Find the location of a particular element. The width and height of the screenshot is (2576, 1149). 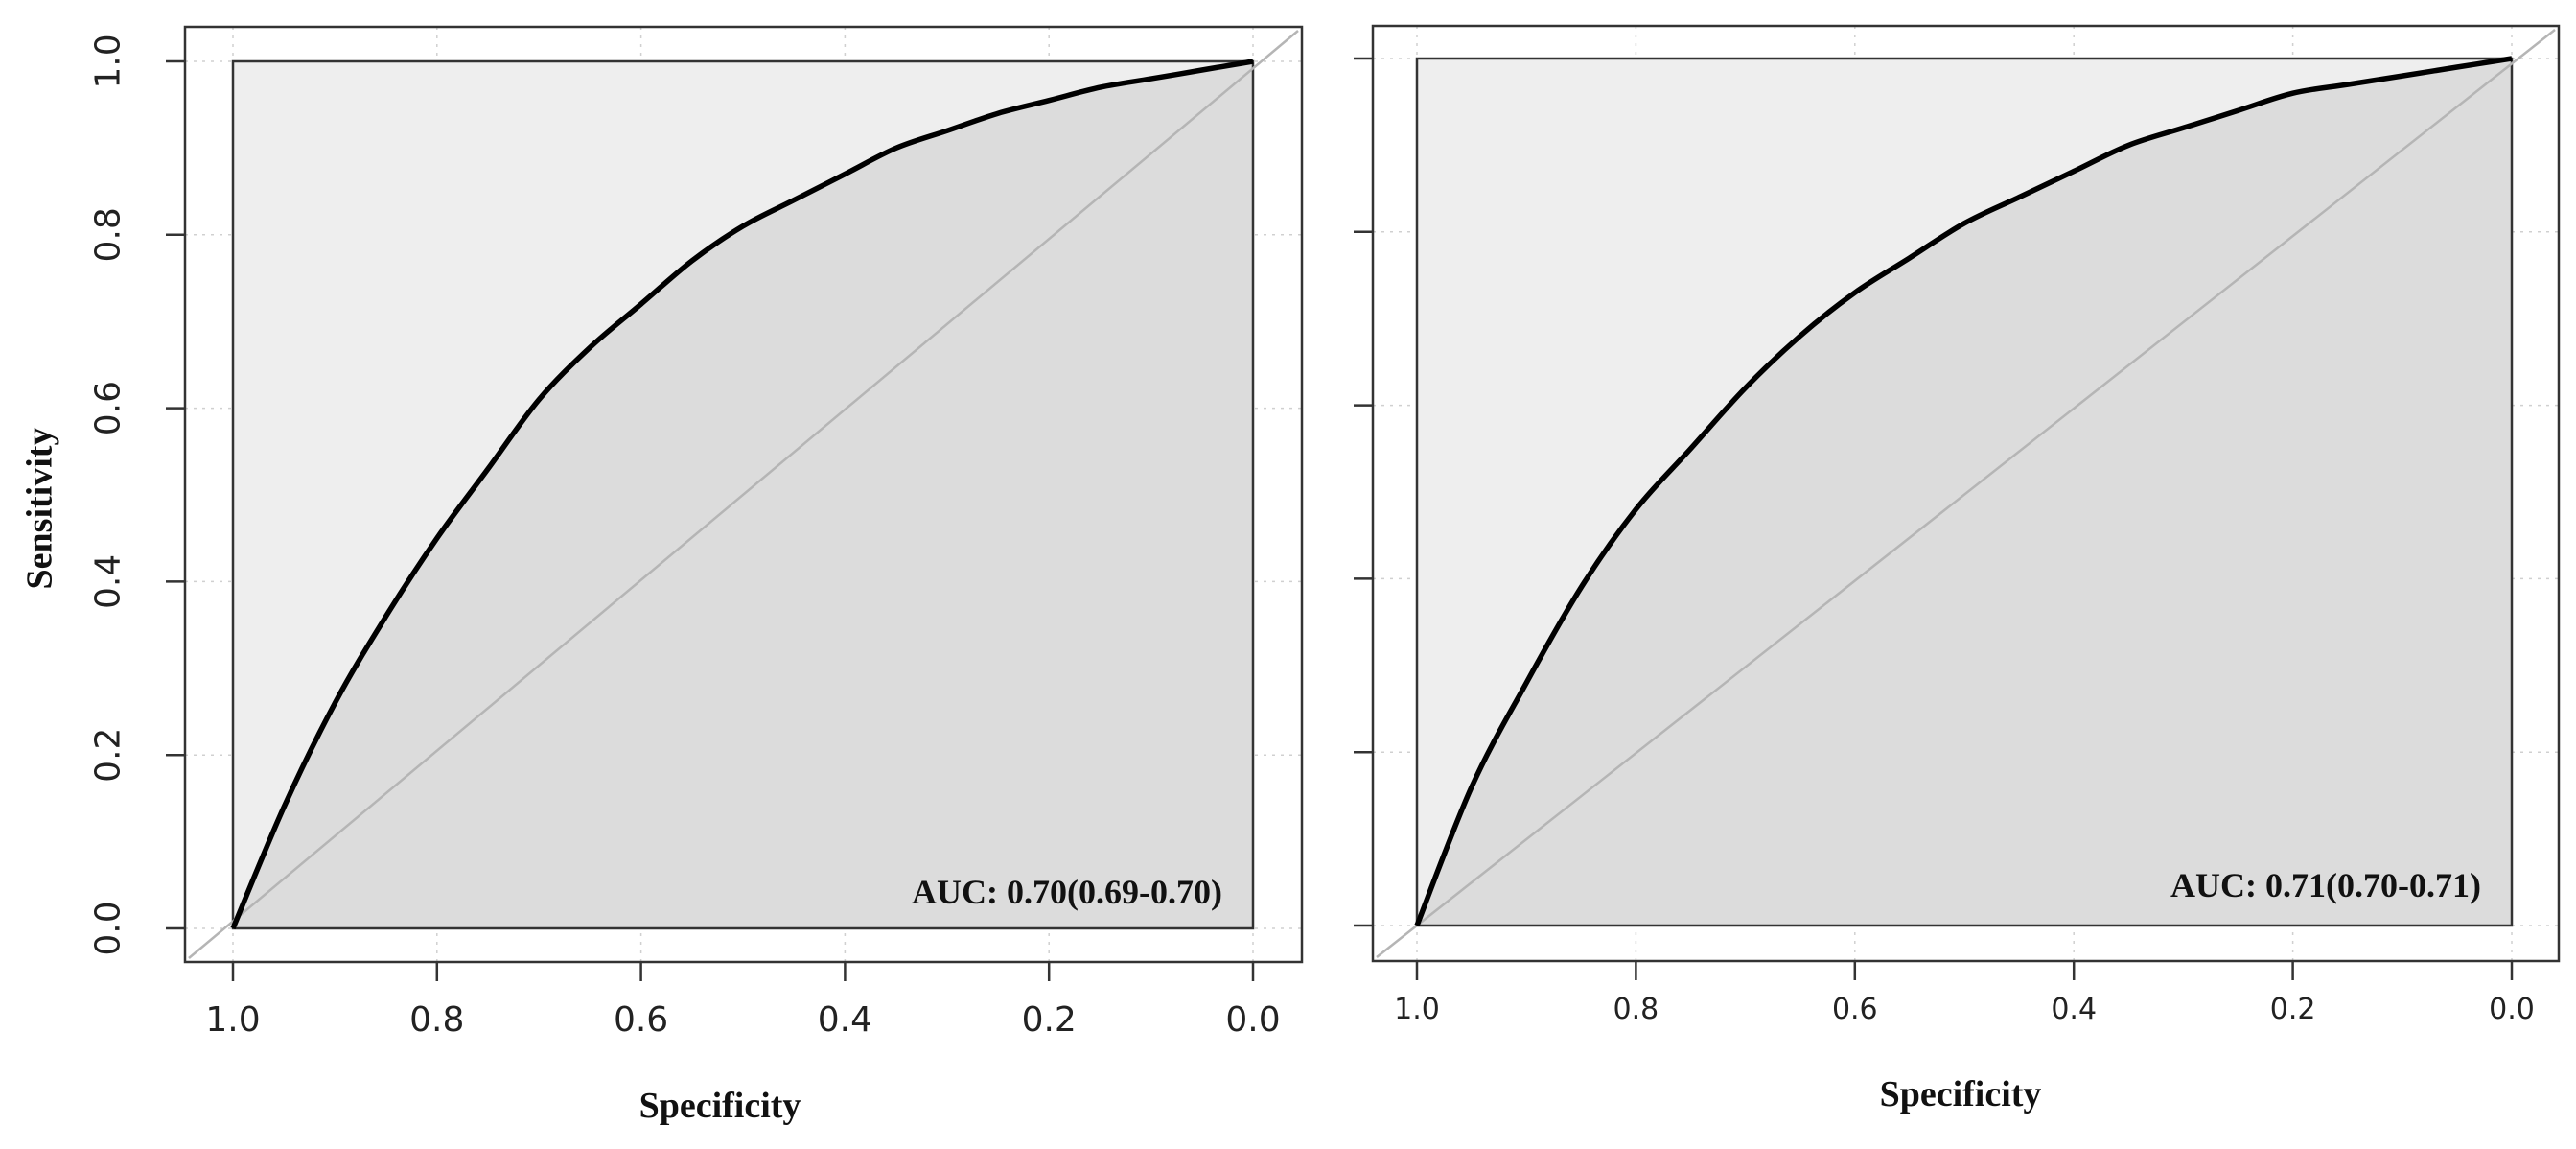

y-tick-label: 0.2 is located at coordinates (108, 755).